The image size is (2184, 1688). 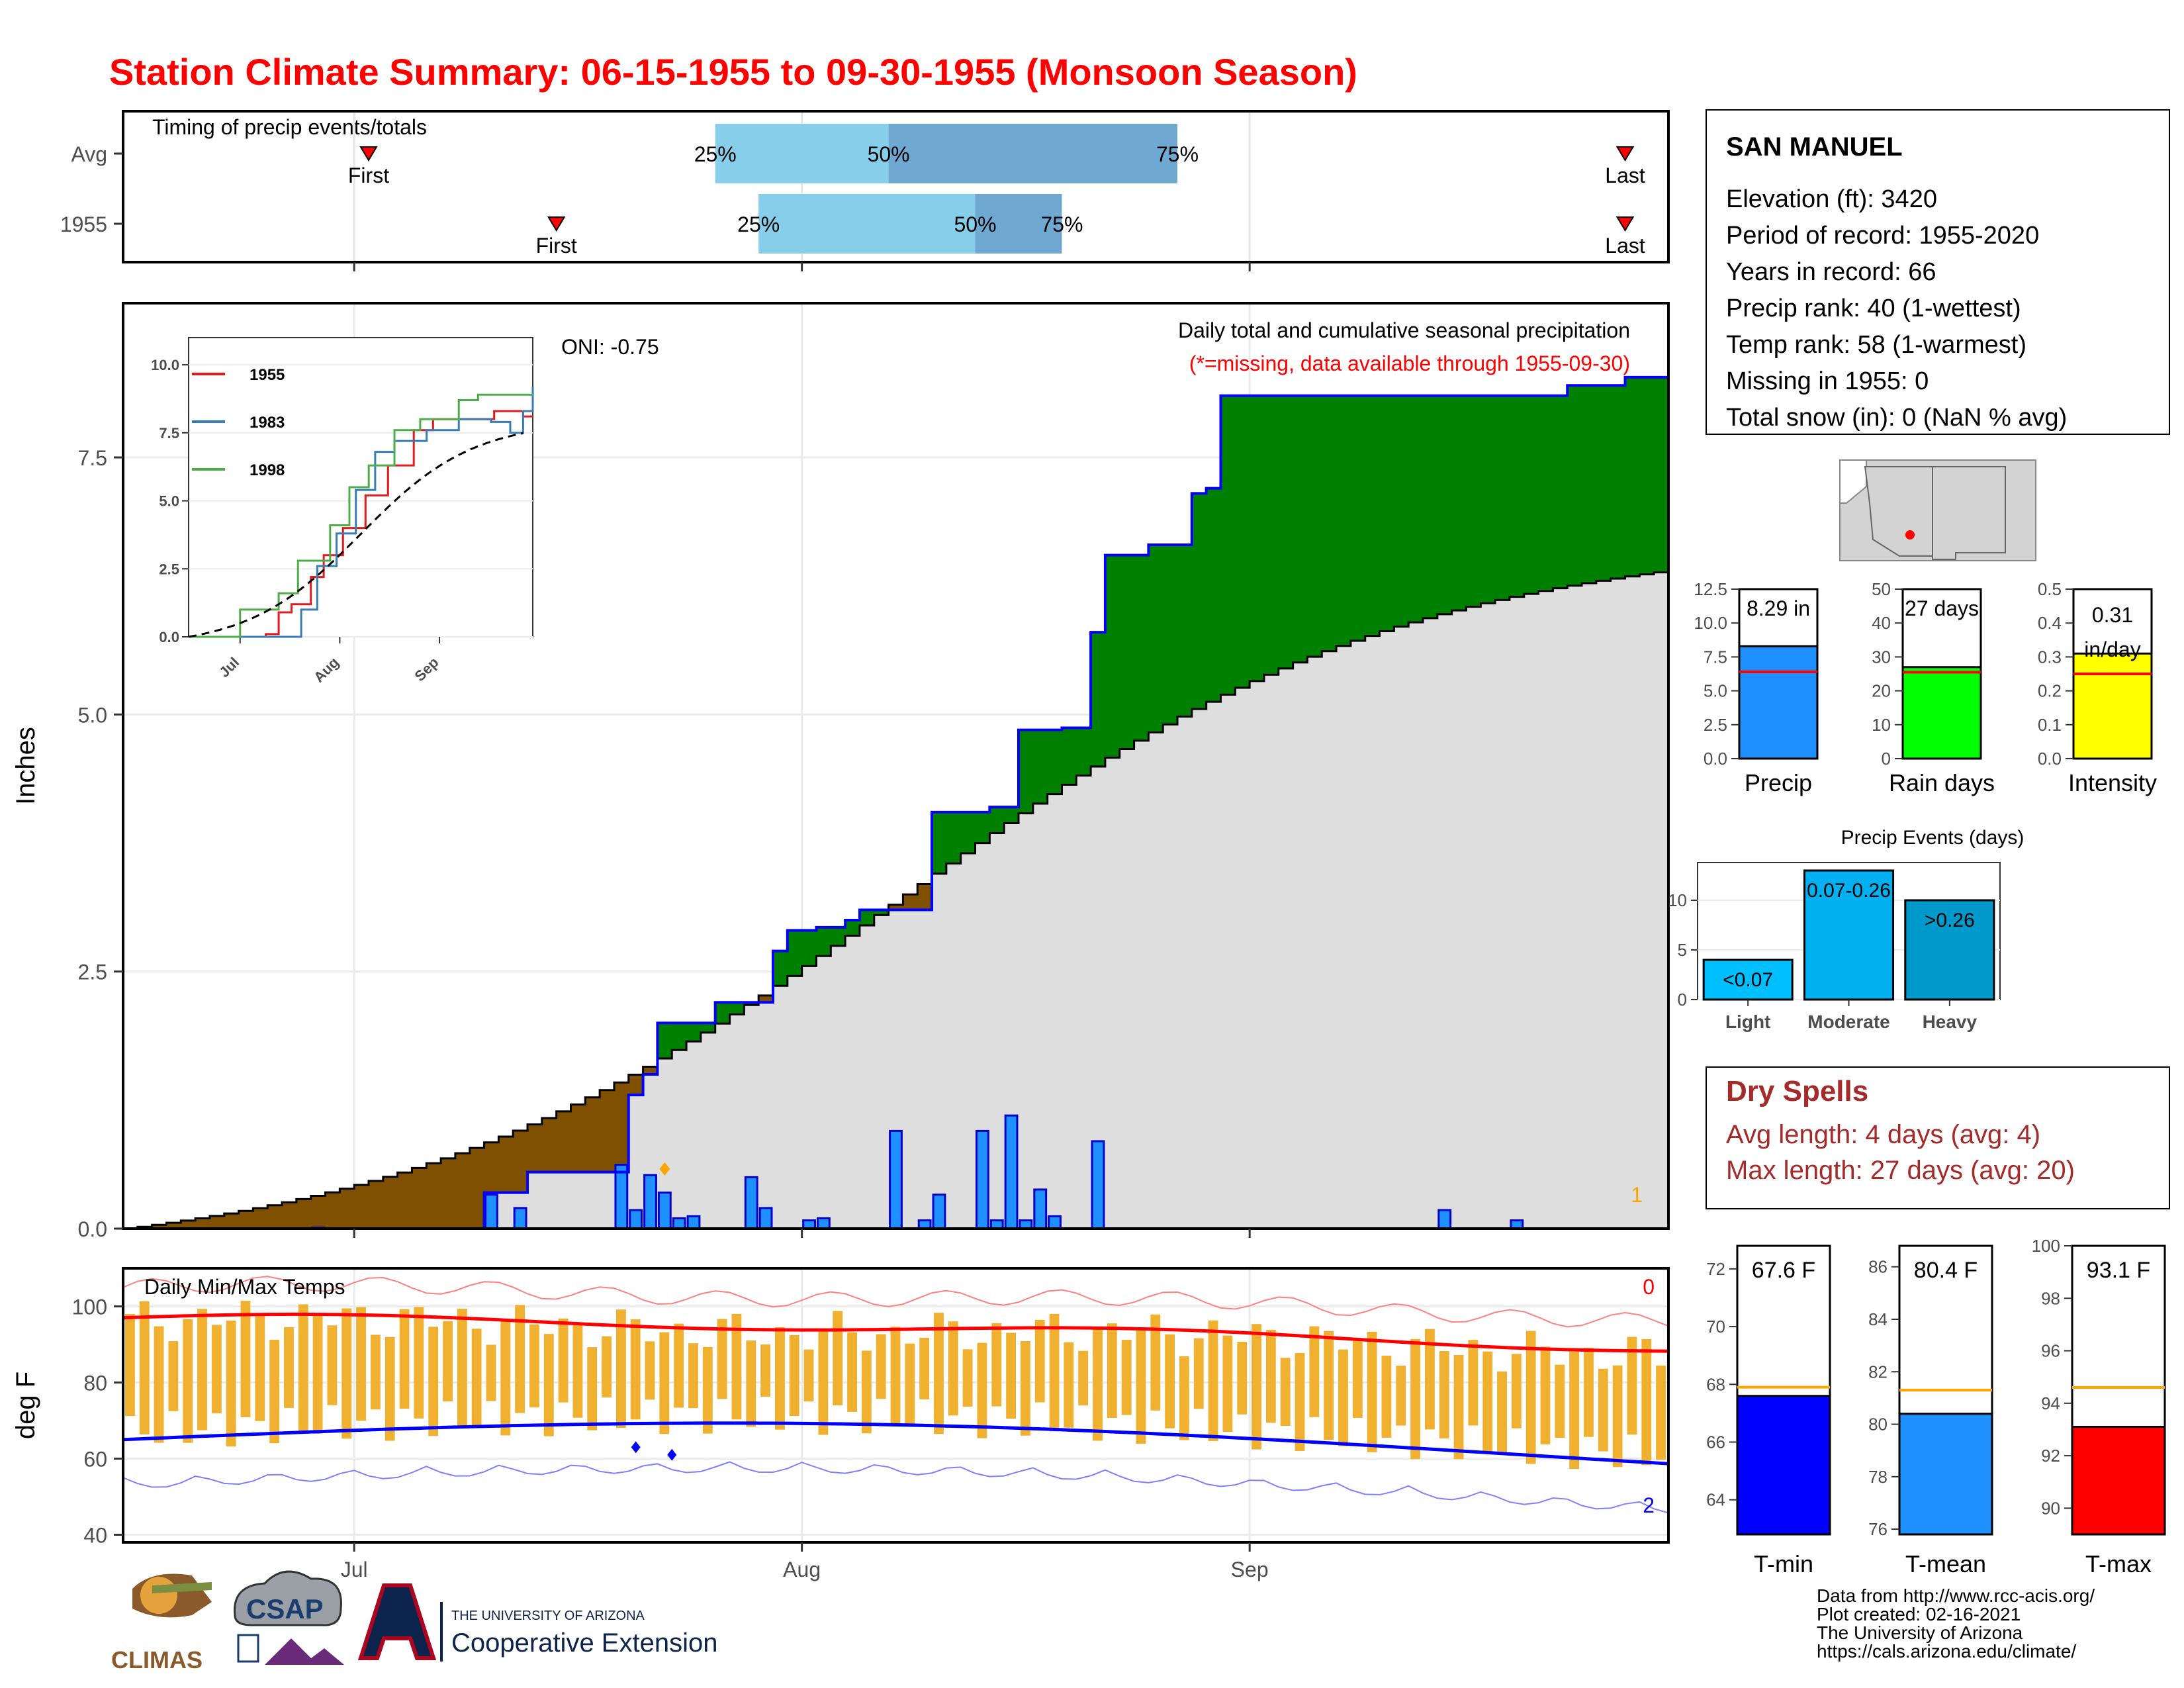 What do you see at coordinates (2118, 1563) in the screenshot?
I see `tmax-gauge-label: T-max` at bounding box center [2118, 1563].